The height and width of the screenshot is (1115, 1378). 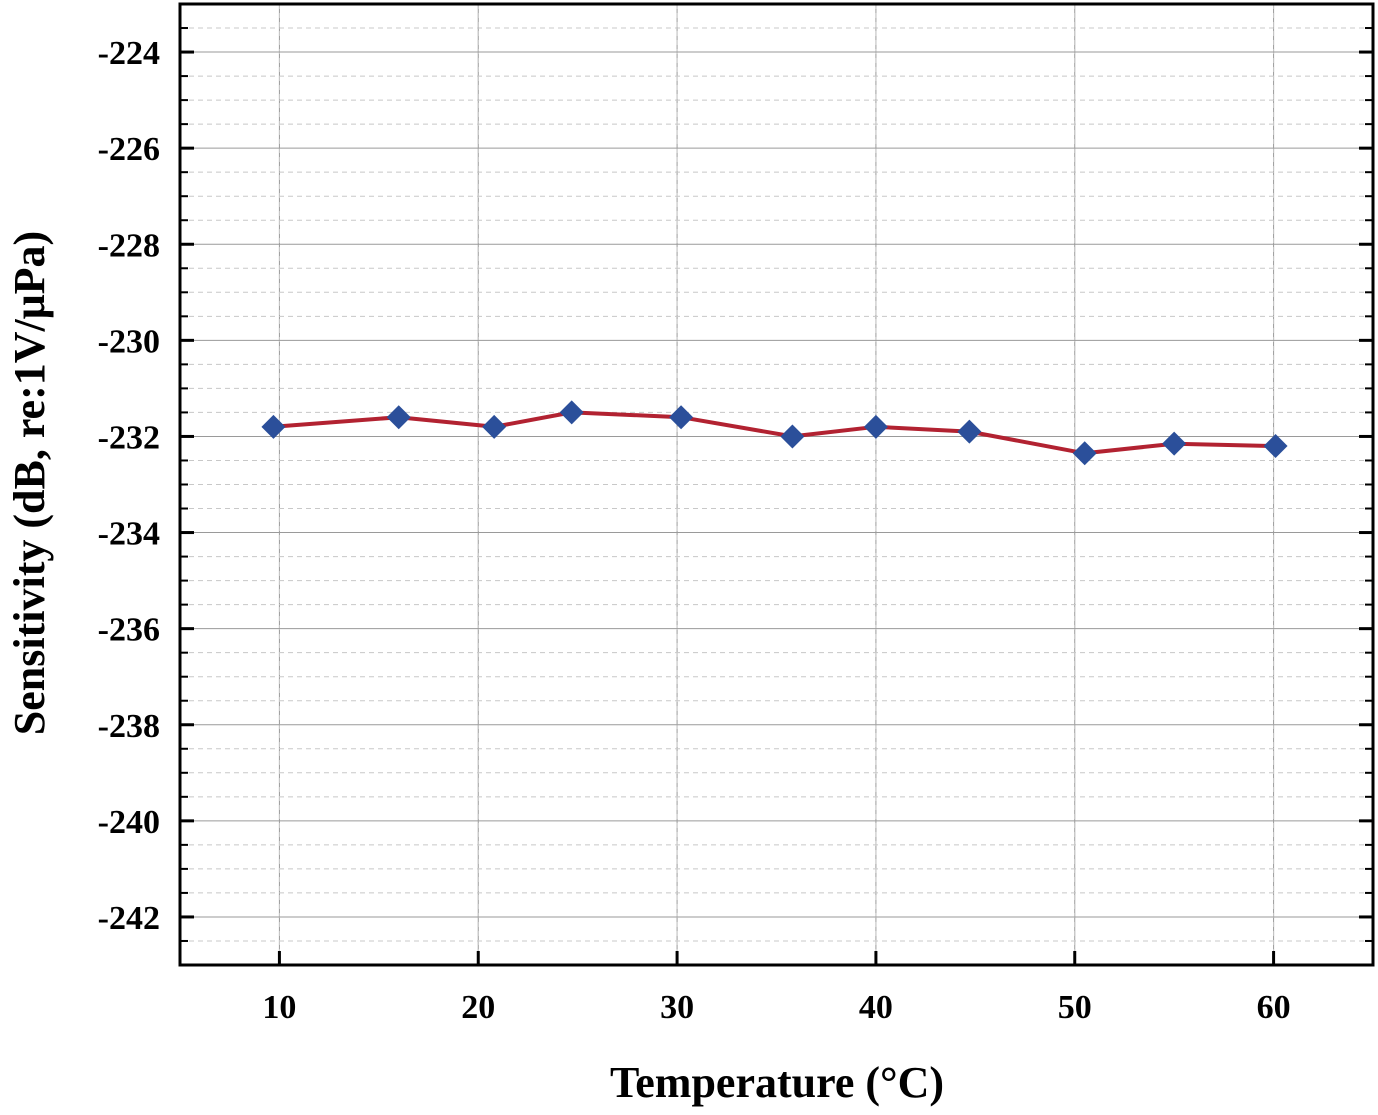 I want to click on y-tick-label: -226, so click(x=129, y=149).